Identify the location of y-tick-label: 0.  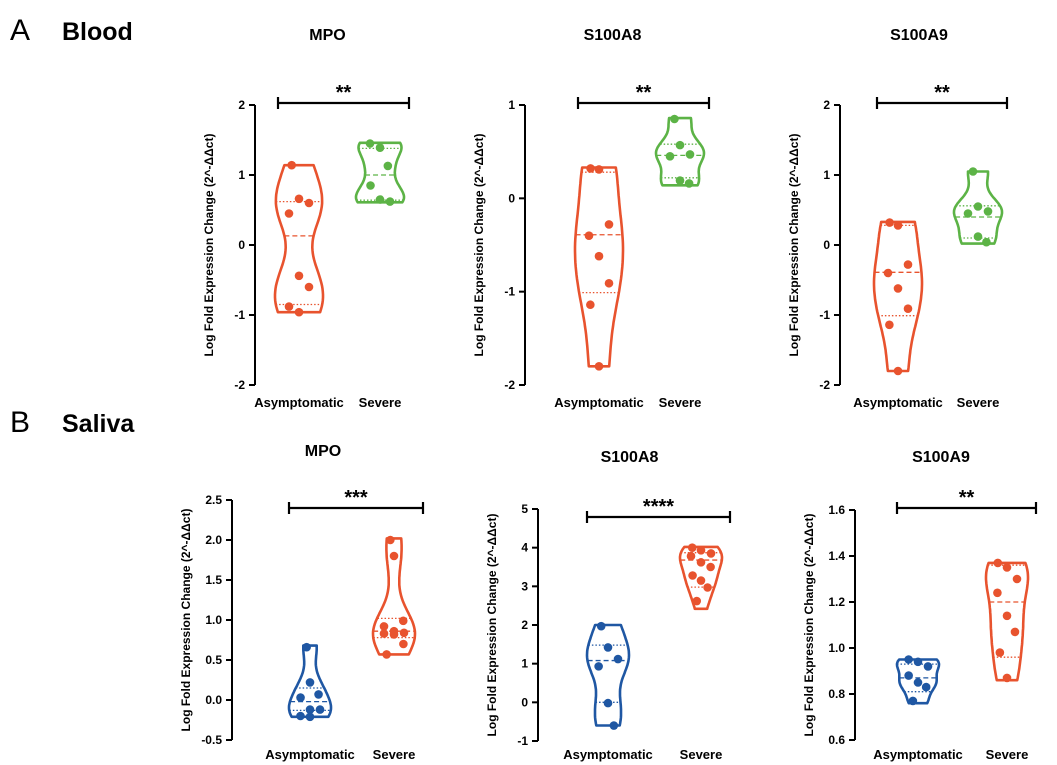
(524, 702).